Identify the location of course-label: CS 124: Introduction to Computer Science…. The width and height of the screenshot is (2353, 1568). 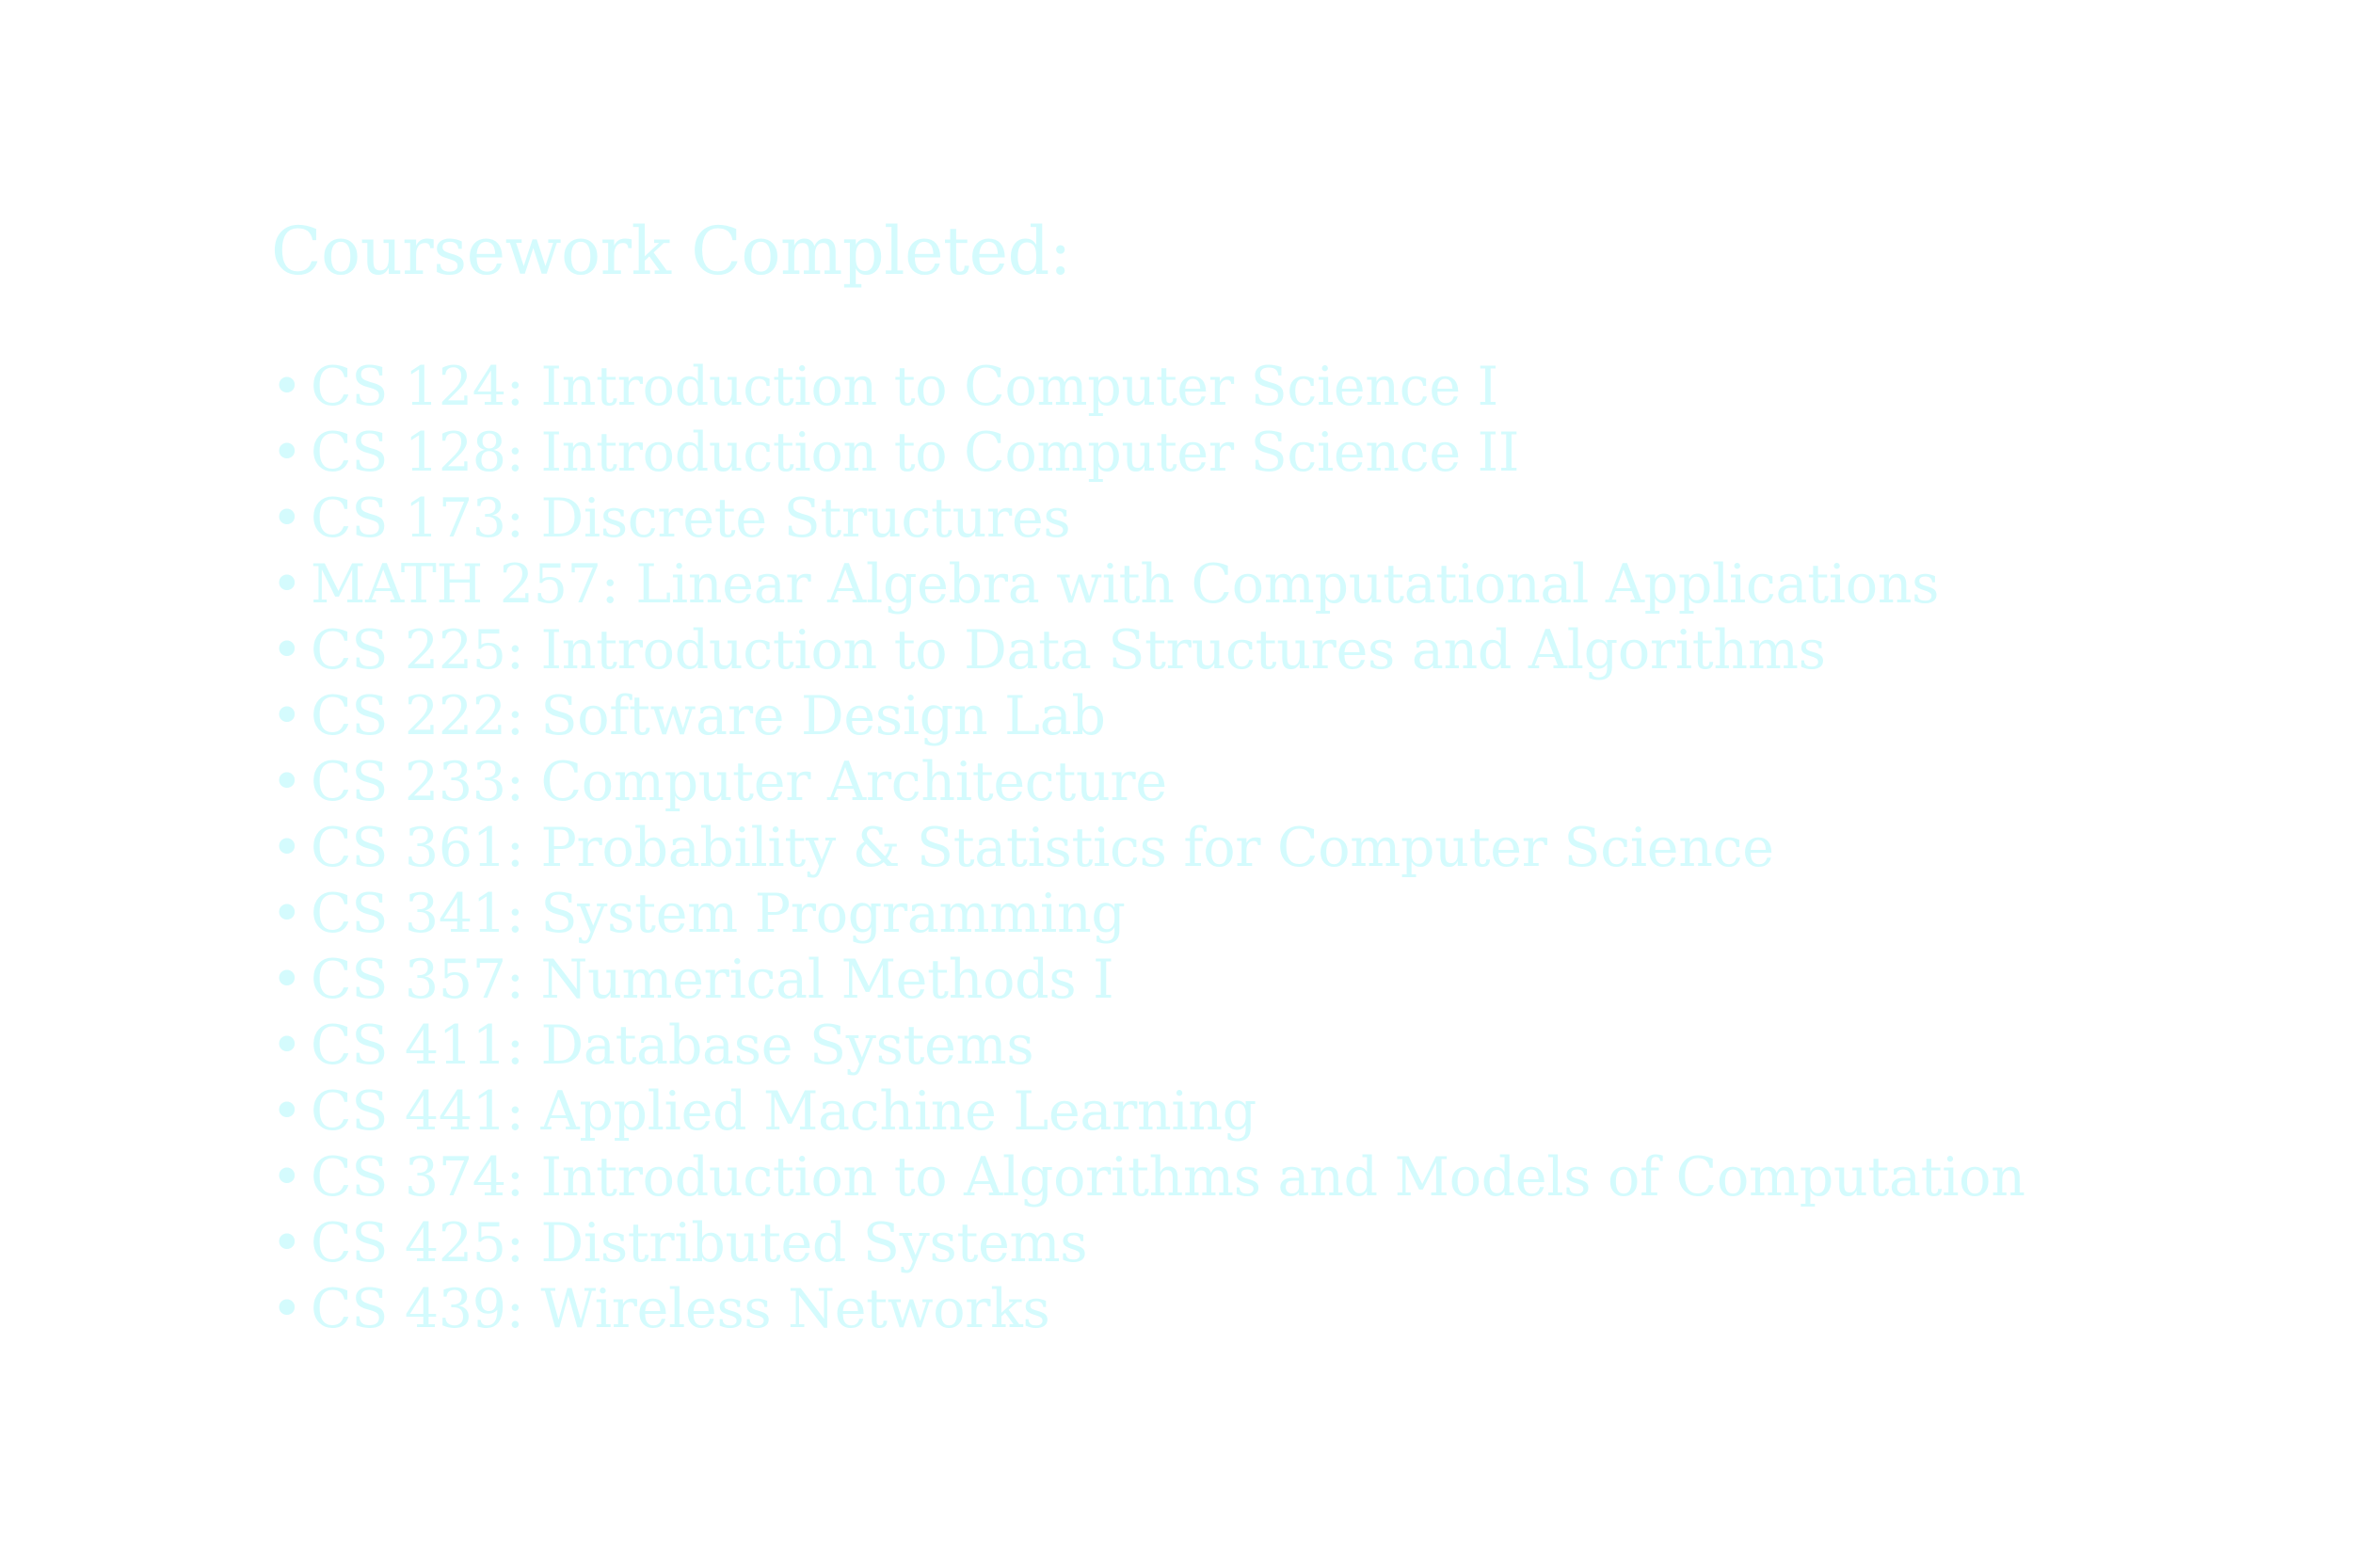
(904, 387).